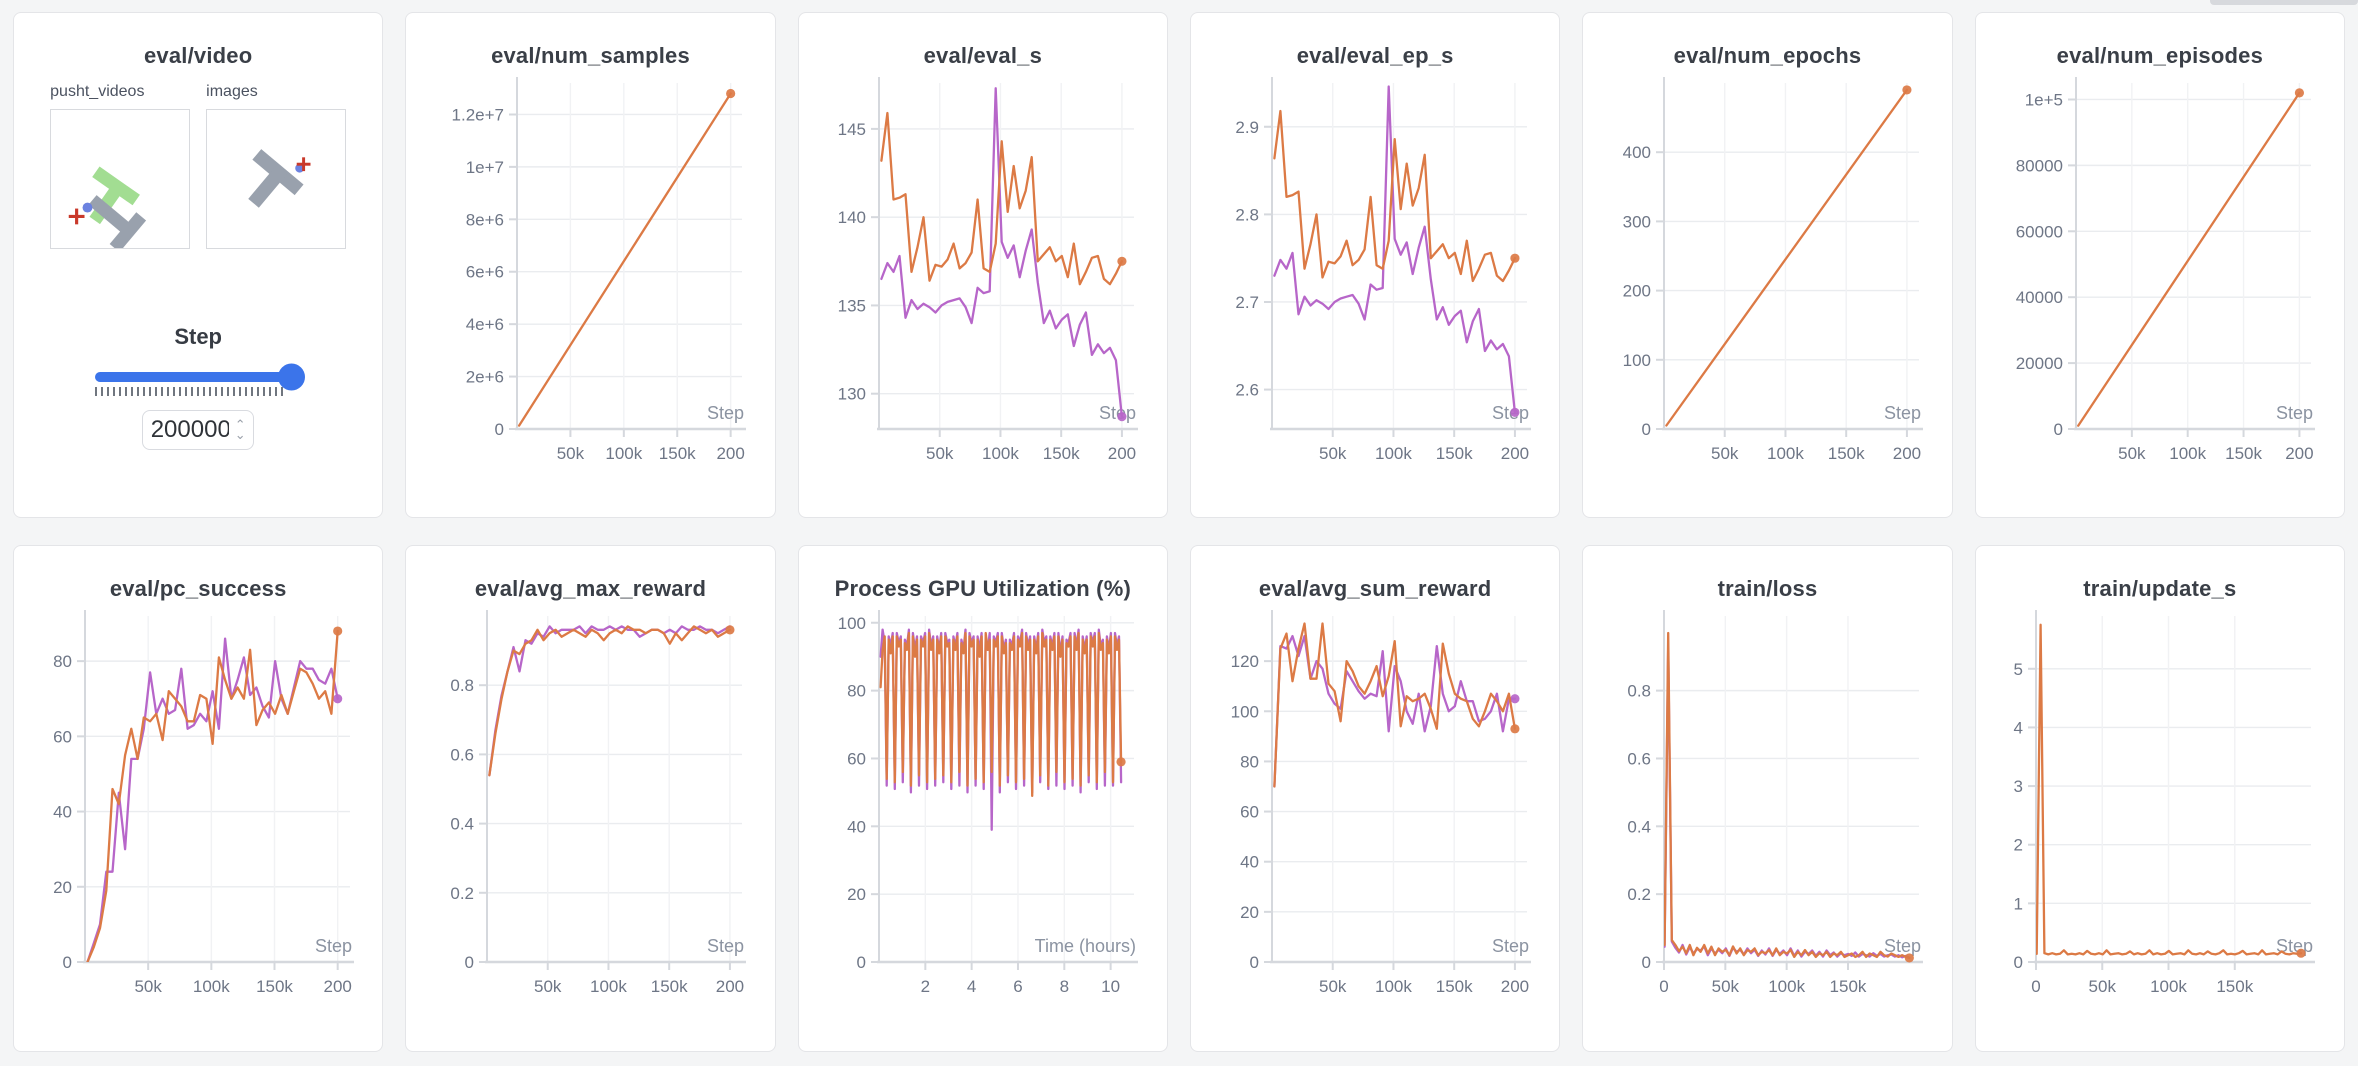 This screenshot has height=1066, width=2358. I want to click on chart-eval-avg-max-reward: 0 0.2 0.4 0.6 0.8 50k 100k 150k 200 Step, so click(590, 810).